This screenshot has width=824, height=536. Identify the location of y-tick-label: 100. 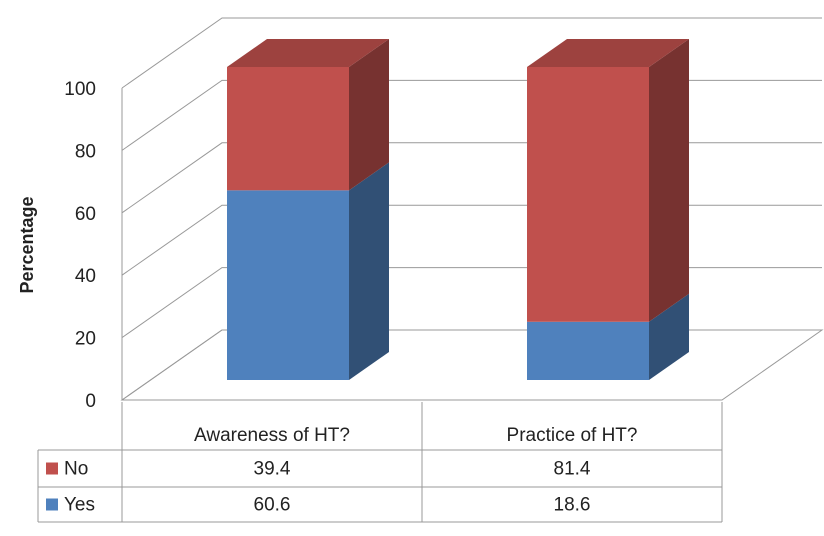
(80, 89).